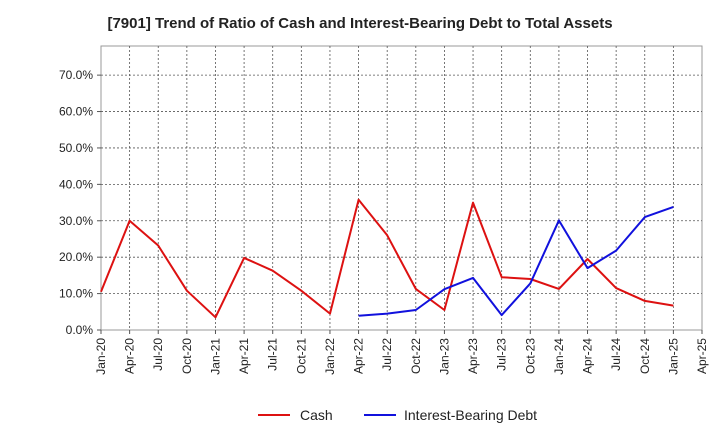 The height and width of the screenshot is (440, 720). What do you see at coordinates (702, 356) in the screenshot?
I see `x-tick-label: Apr-25` at bounding box center [702, 356].